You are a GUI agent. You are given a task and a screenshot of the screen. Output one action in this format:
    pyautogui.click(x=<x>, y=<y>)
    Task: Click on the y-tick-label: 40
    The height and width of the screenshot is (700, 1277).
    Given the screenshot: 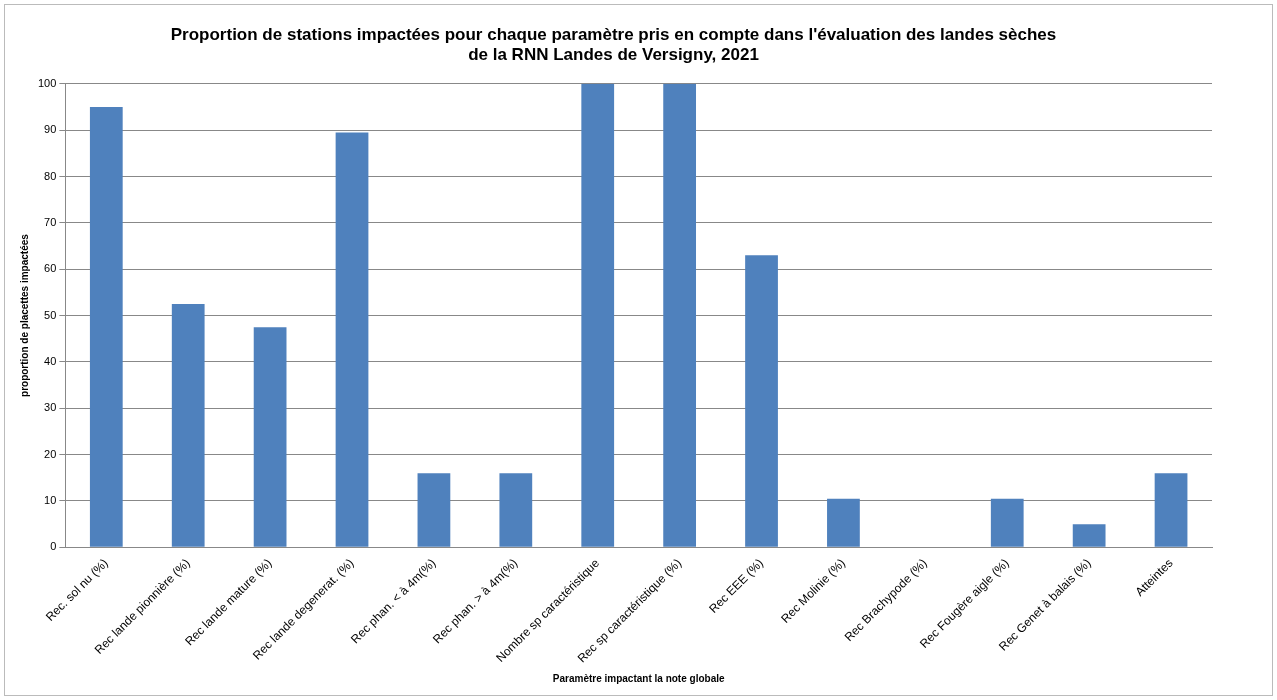 What is the action you would take?
    pyautogui.click(x=50, y=360)
    